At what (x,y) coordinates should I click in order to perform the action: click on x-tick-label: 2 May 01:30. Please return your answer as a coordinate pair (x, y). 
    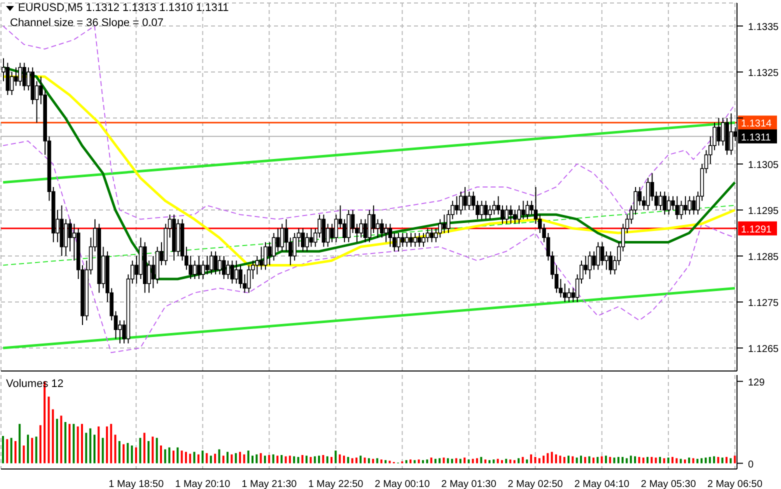
    Looking at the image, I should click on (469, 484).